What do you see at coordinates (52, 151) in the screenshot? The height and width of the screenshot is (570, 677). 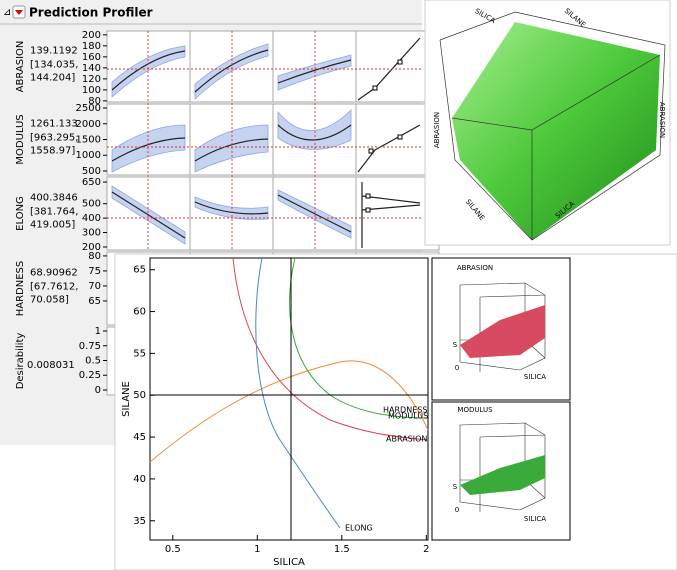 I see `confidence-interval: 1558.97]` at bounding box center [52, 151].